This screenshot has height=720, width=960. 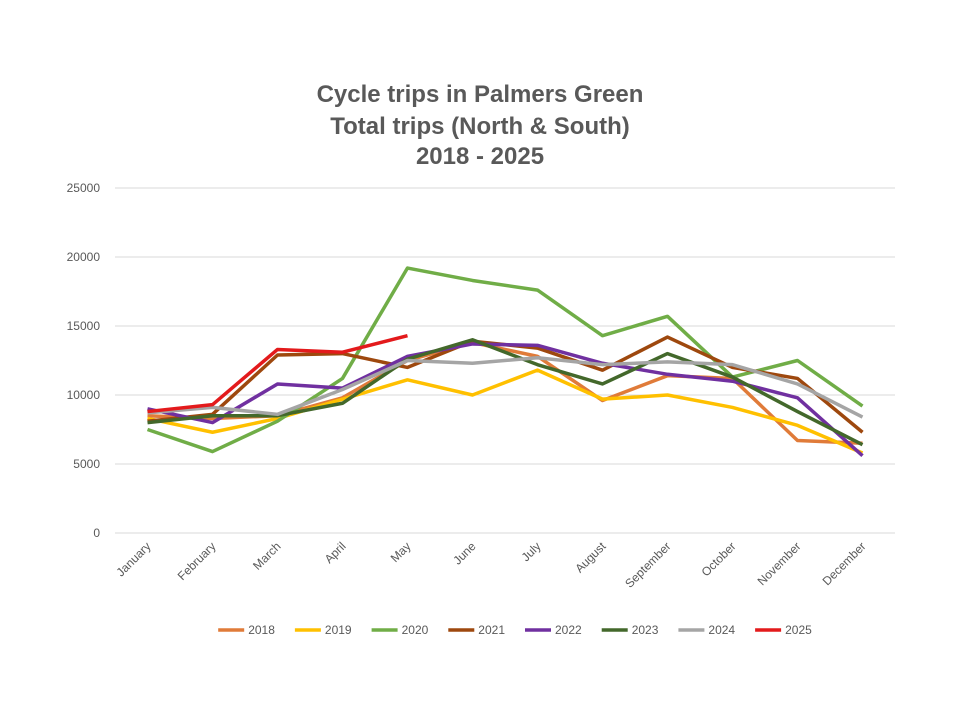 I want to click on chart-title: Cycle trips in Palmers Green, so click(x=480, y=94).